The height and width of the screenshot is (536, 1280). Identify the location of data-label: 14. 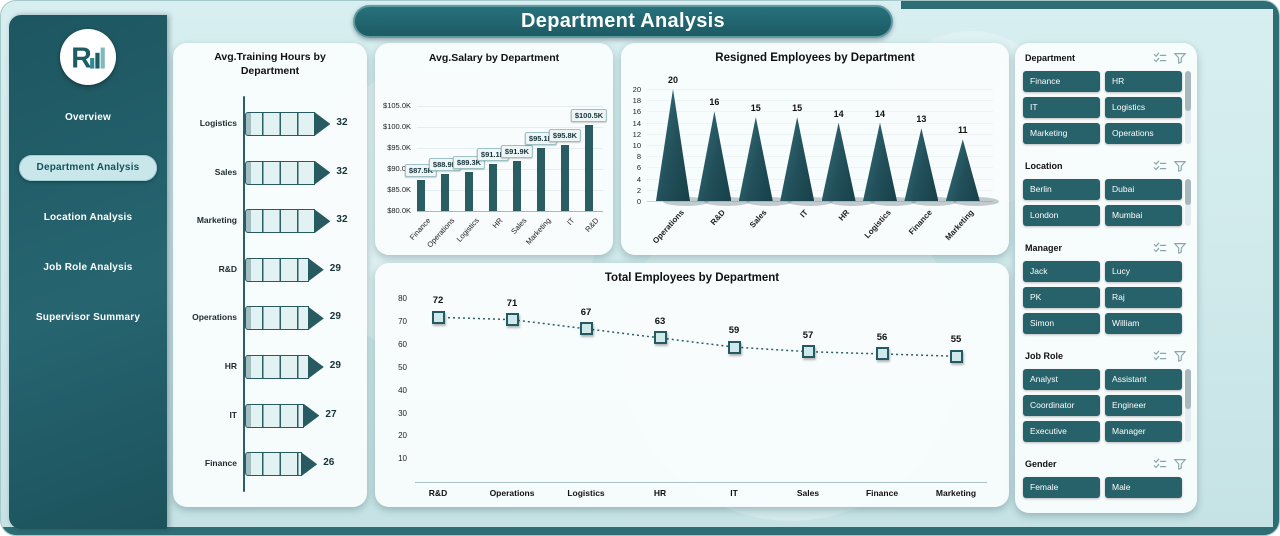
(880, 113).